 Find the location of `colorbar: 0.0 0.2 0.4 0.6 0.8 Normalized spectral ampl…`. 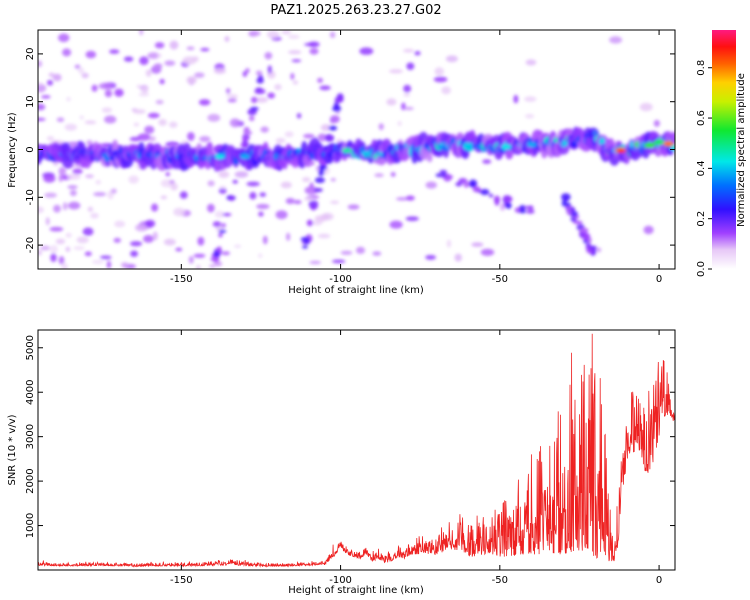

colorbar: 0.0 0.2 0.4 0.6 0.8 Normalized spectral ampl… is located at coordinates (721, 153).